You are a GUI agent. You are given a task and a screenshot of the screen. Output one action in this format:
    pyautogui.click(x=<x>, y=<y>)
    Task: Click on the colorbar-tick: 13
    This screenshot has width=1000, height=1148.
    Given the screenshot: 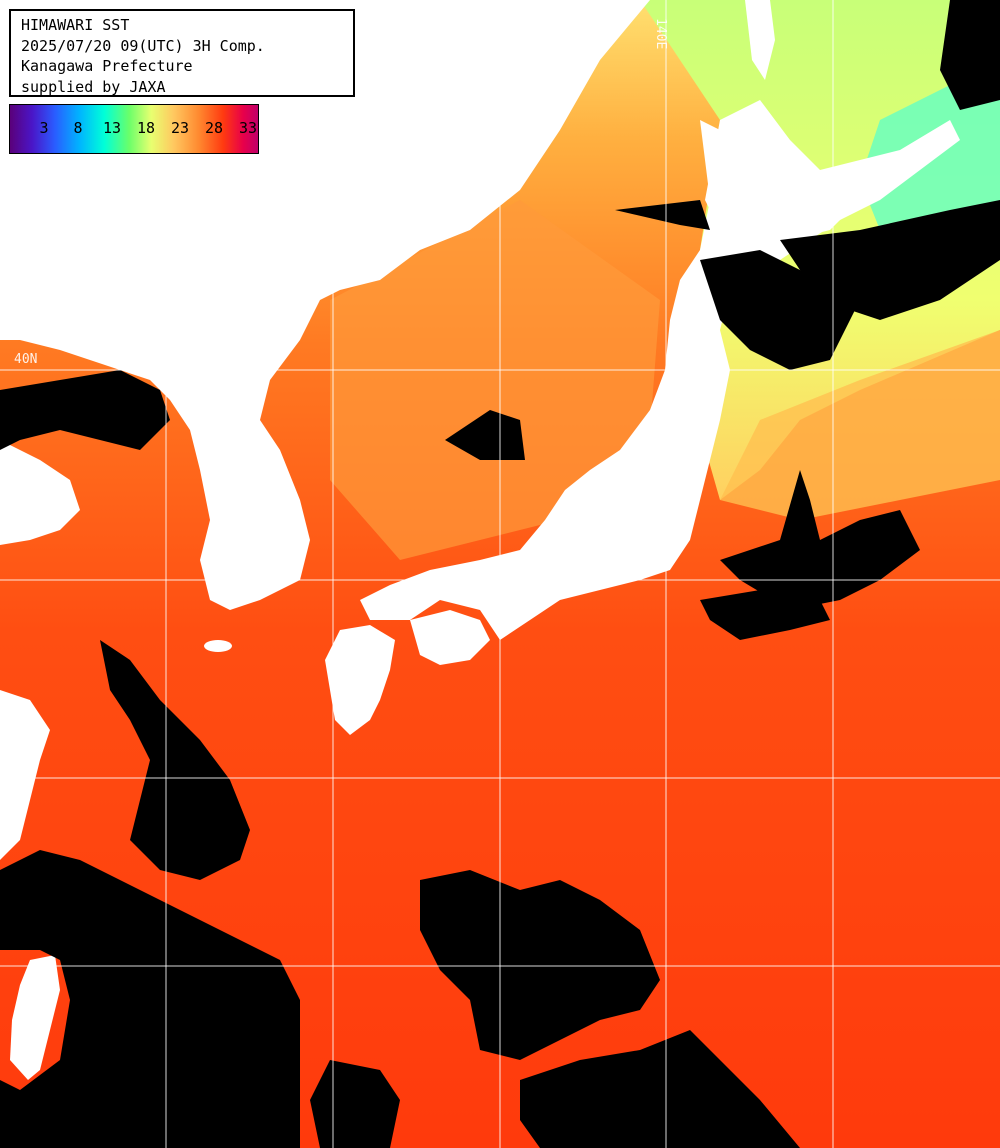 What is the action you would take?
    pyautogui.click(x=112, y=128)
    